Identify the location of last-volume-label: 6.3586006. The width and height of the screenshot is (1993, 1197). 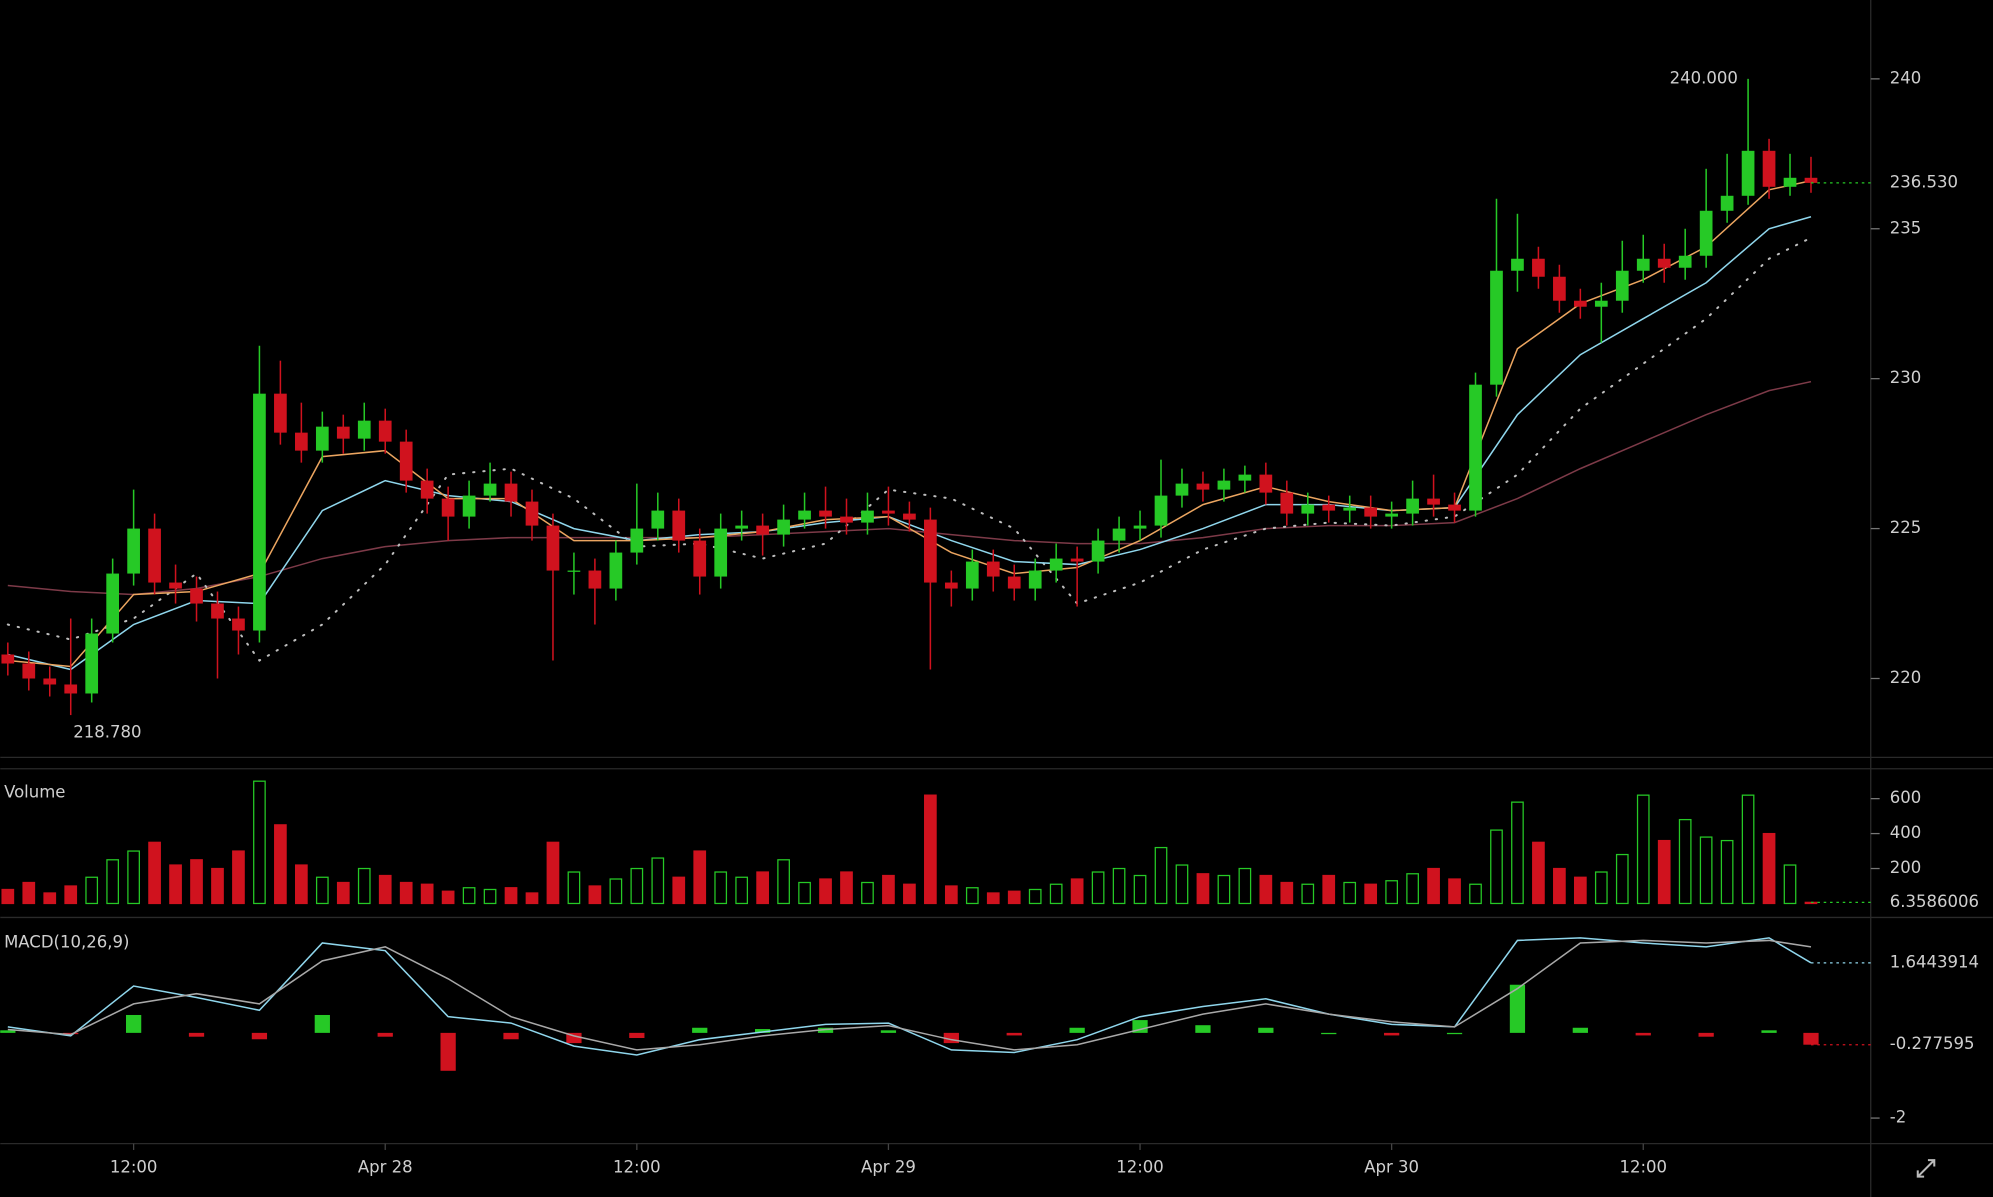
(1934, 901).